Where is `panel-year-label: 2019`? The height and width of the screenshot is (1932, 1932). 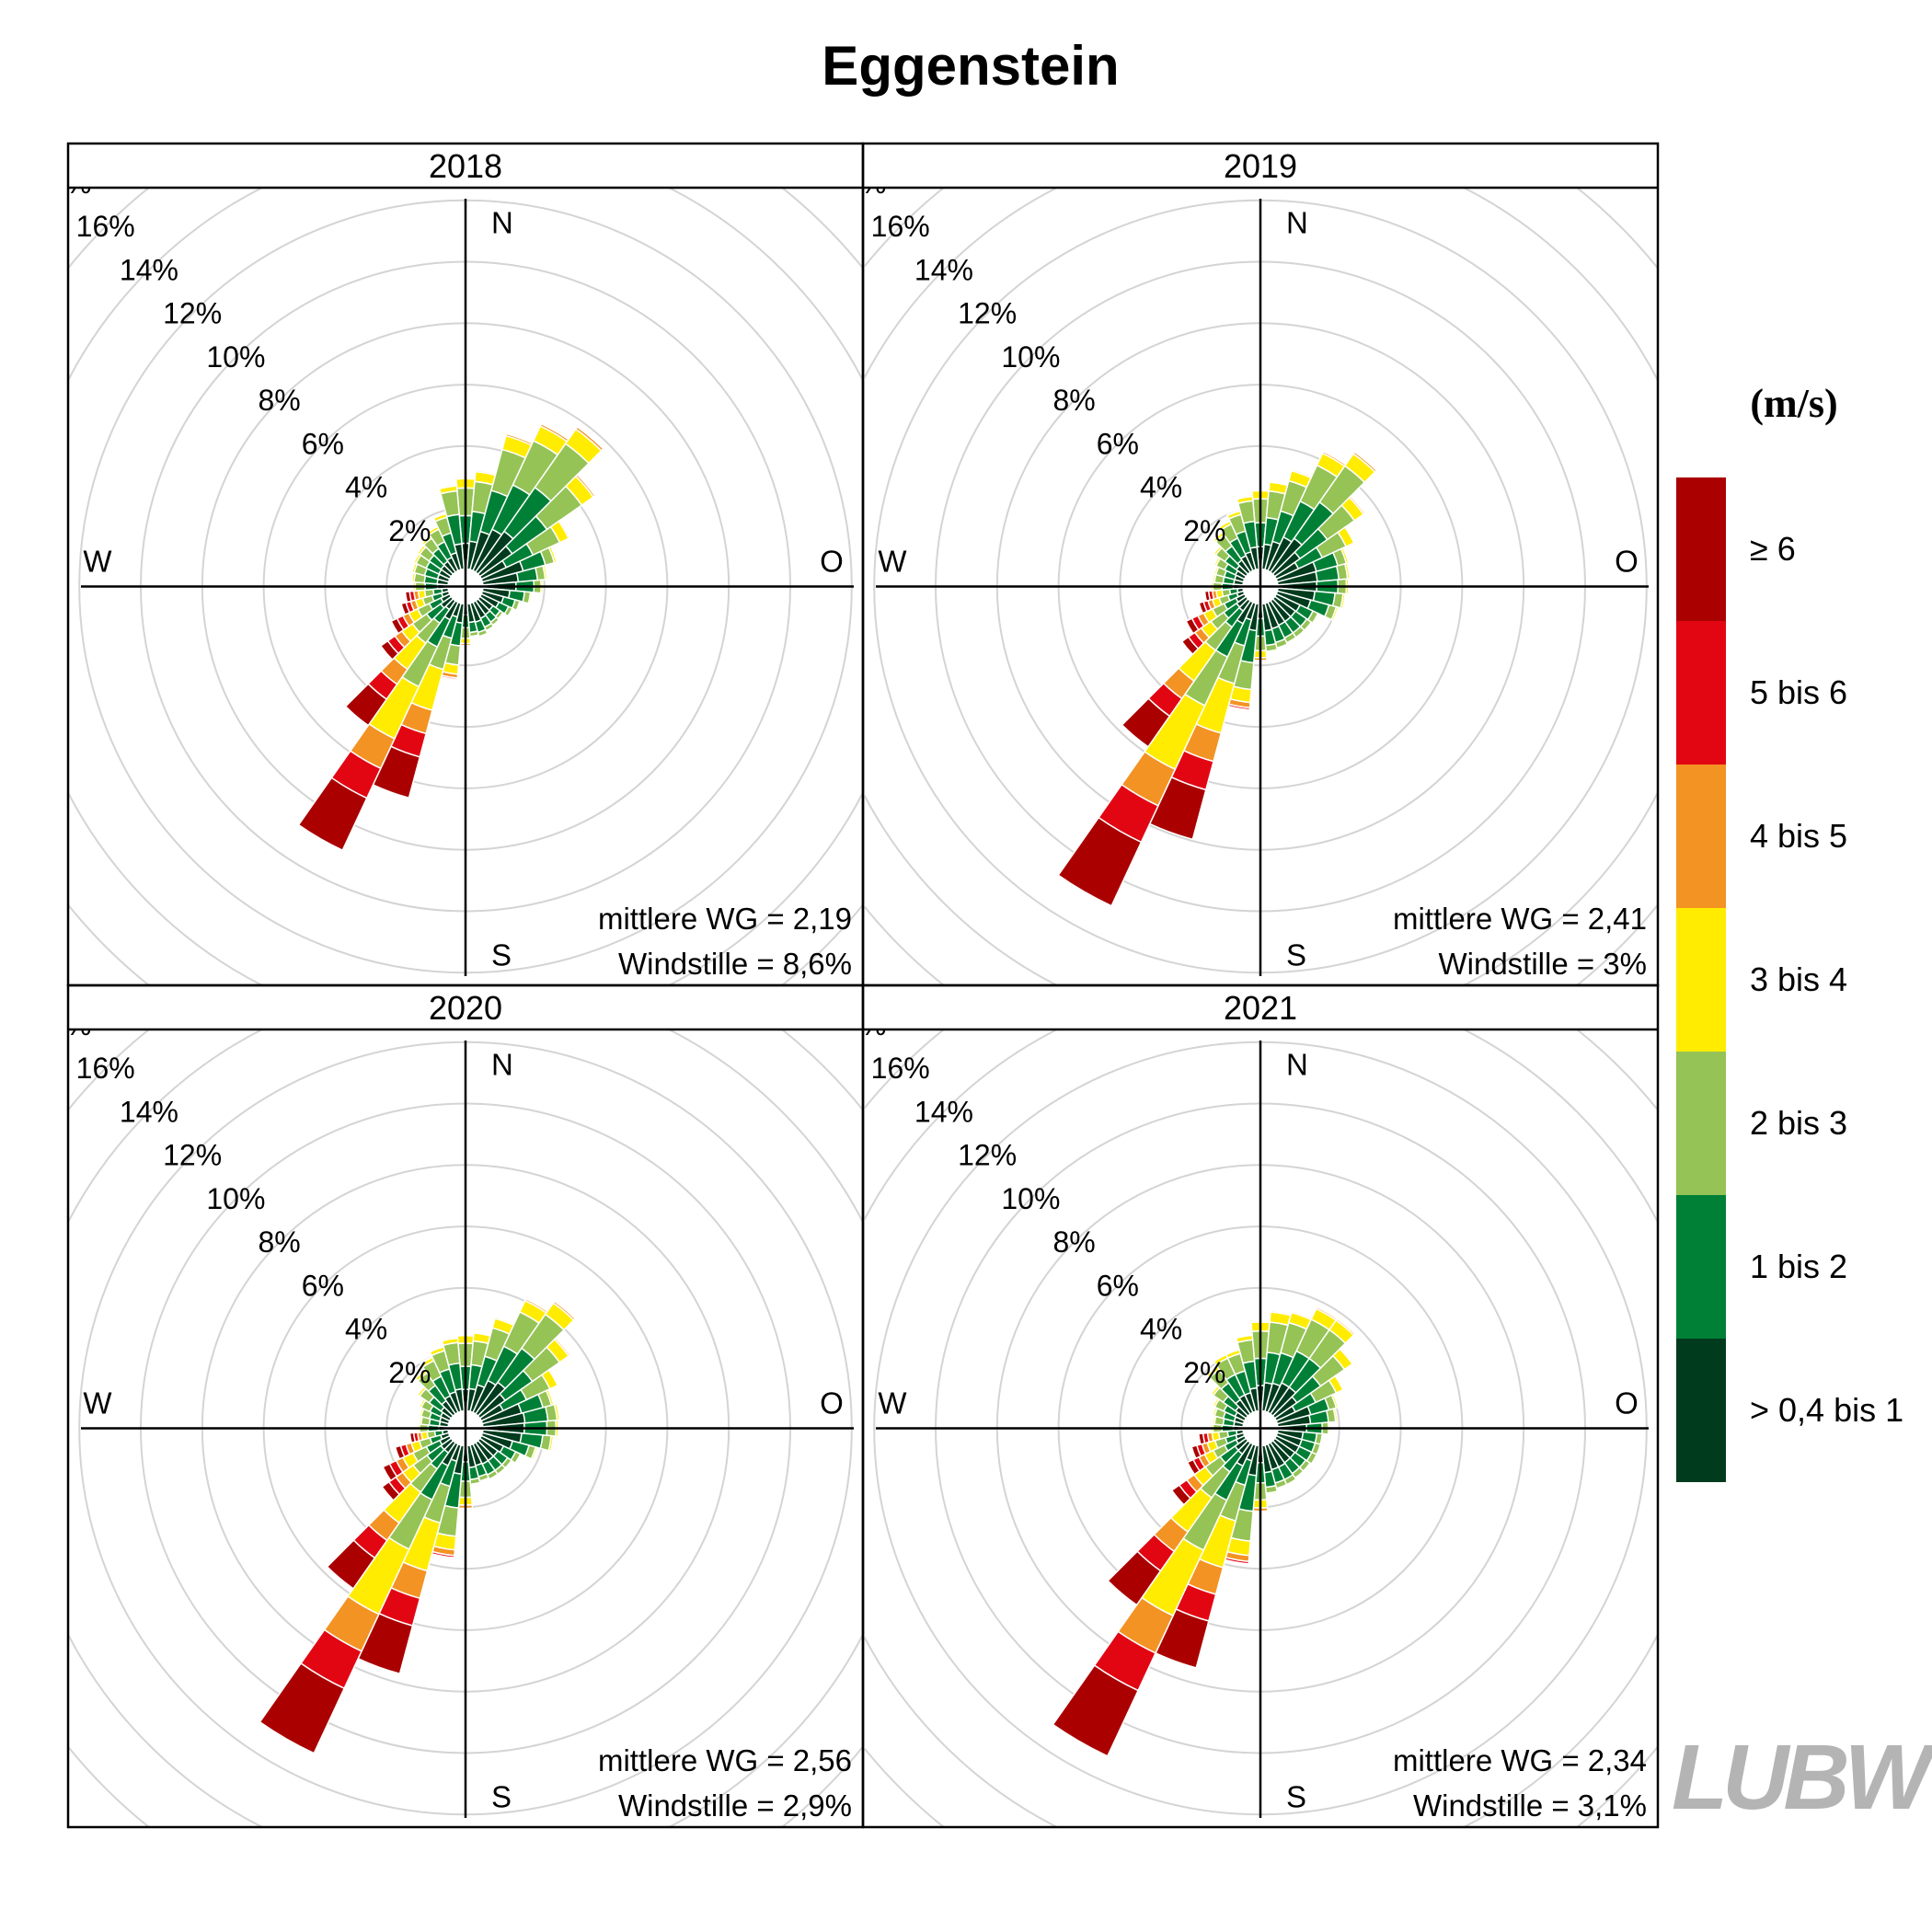
panel-year-label: 2019 is located at coordinates (1260, 166).